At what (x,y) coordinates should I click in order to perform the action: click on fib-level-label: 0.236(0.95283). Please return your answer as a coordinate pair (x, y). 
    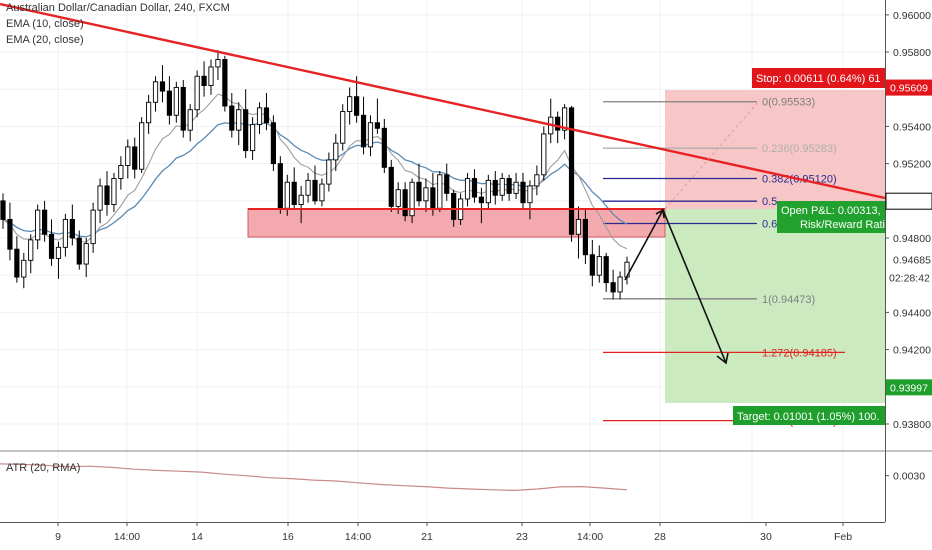
    Looking at the image, I should click on (799, 149).